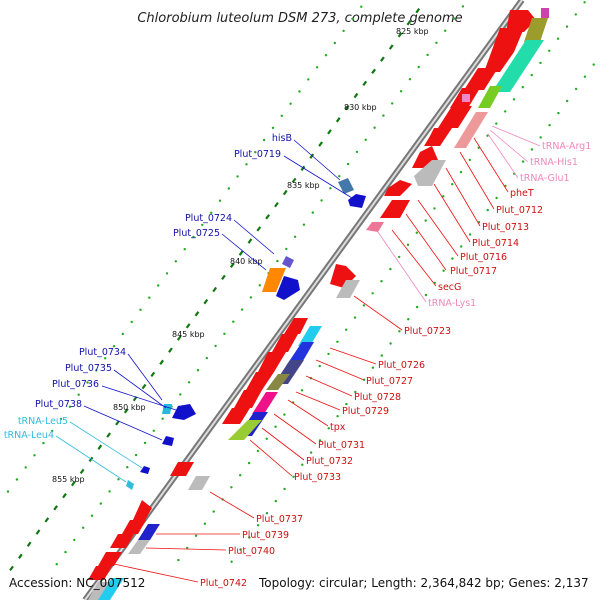  I want to click on scale-tick-label: 855 kbp, so click(68, 479).